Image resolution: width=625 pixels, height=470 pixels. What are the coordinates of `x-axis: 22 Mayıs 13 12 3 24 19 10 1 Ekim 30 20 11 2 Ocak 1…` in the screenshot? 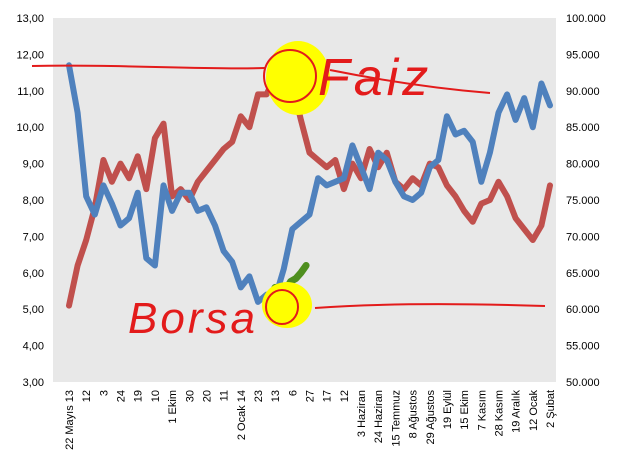 It's located at (310, 420).